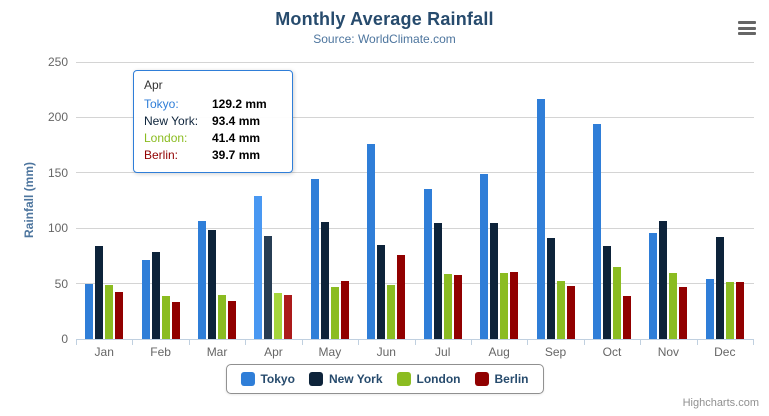 Image resolution: width=769 pixels, height=416 pixels. Describe the element at coordinates (606, 292) in the screenshot. I see `bar-new-york-oct` at that location.